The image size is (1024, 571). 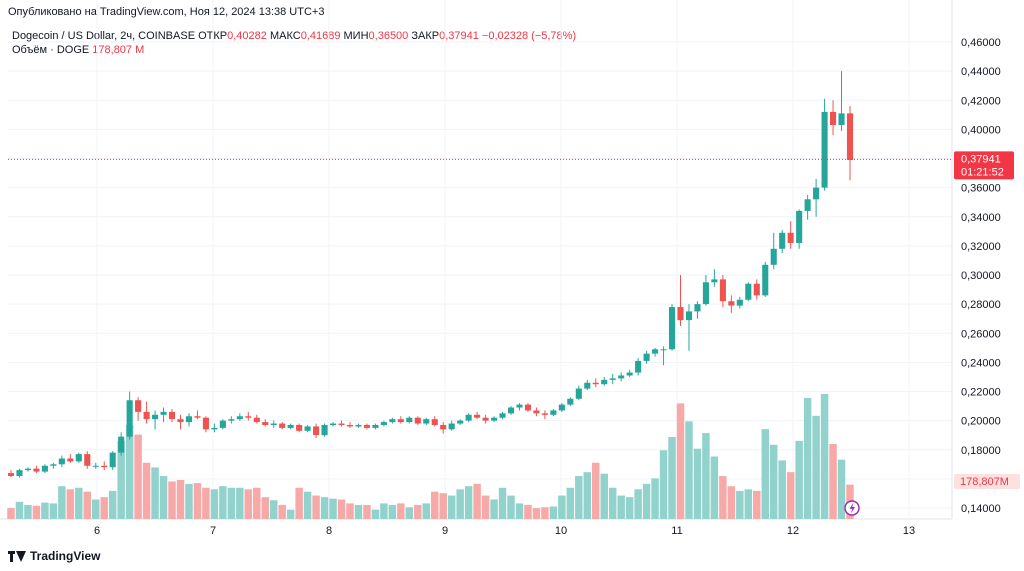 What do you see at coordinates (356, 36) in the screenshot?
I see `low-label: МИН` at bounding box center [356, 36].